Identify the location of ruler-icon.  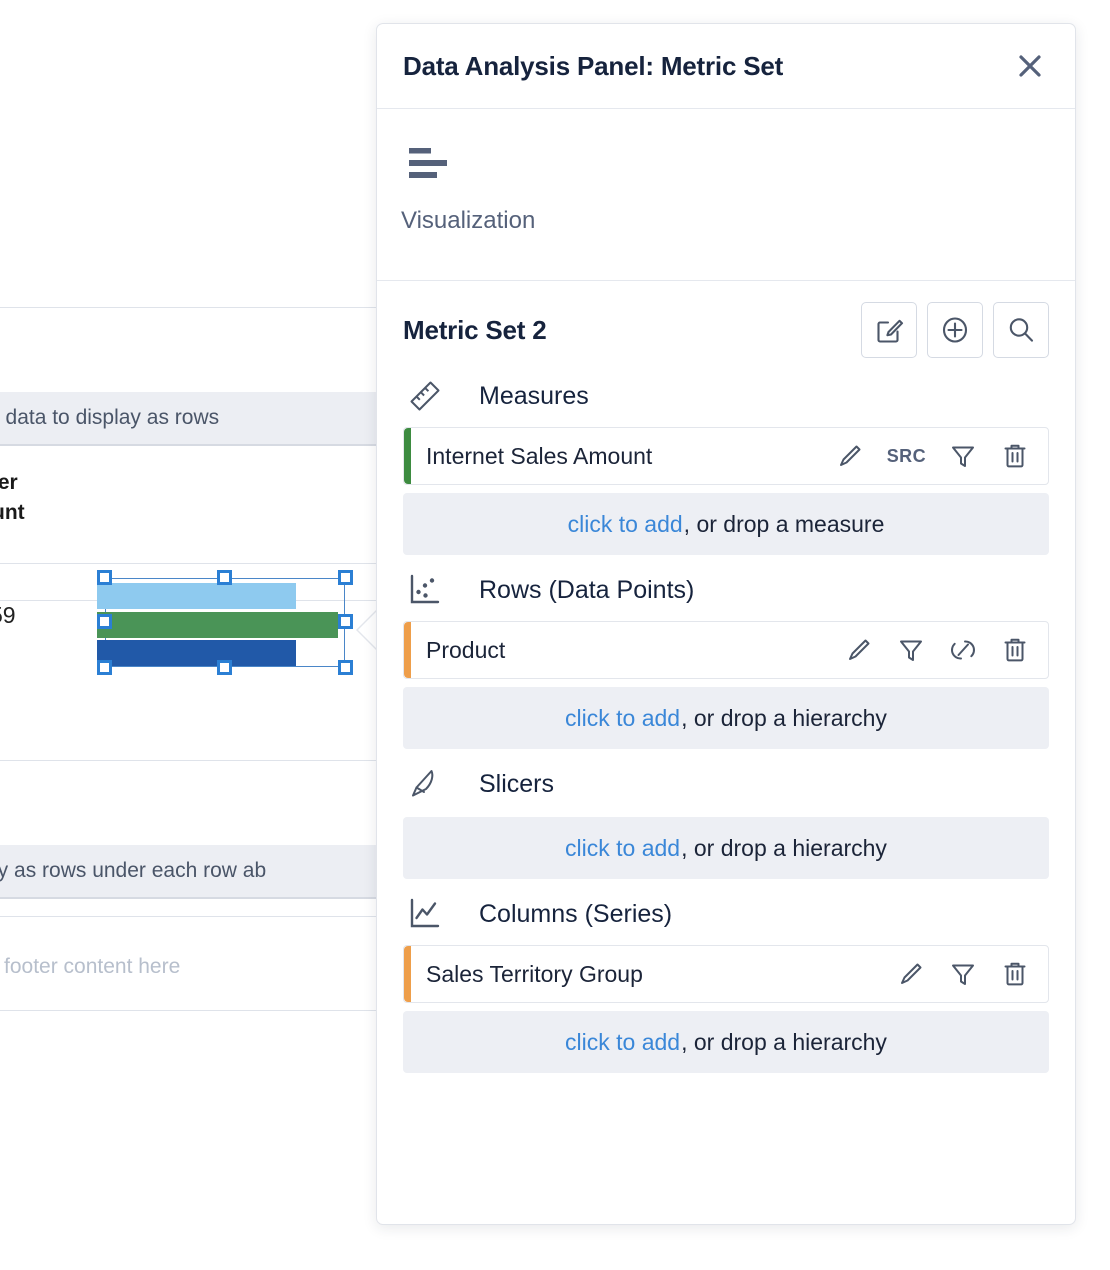
(425, 396).